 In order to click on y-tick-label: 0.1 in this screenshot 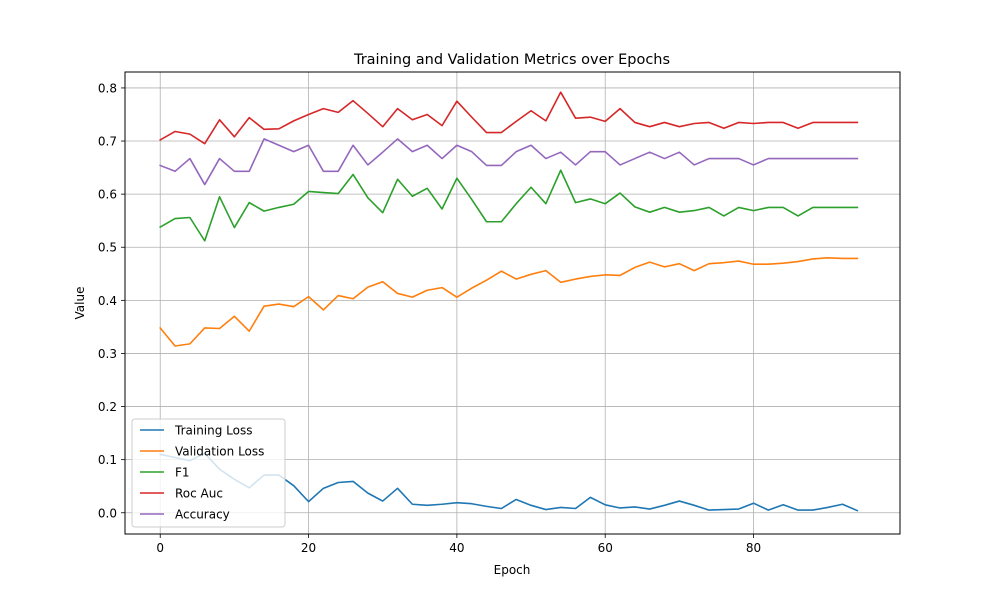, I will do `click(107, 460)`.